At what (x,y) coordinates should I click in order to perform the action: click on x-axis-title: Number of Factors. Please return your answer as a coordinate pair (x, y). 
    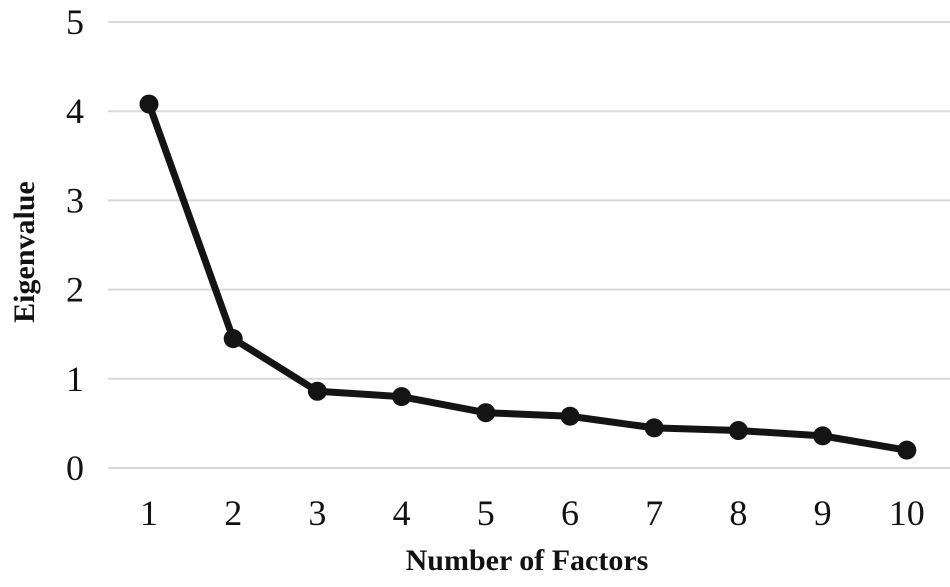
    Looking at the image, I should click on (527, 560).